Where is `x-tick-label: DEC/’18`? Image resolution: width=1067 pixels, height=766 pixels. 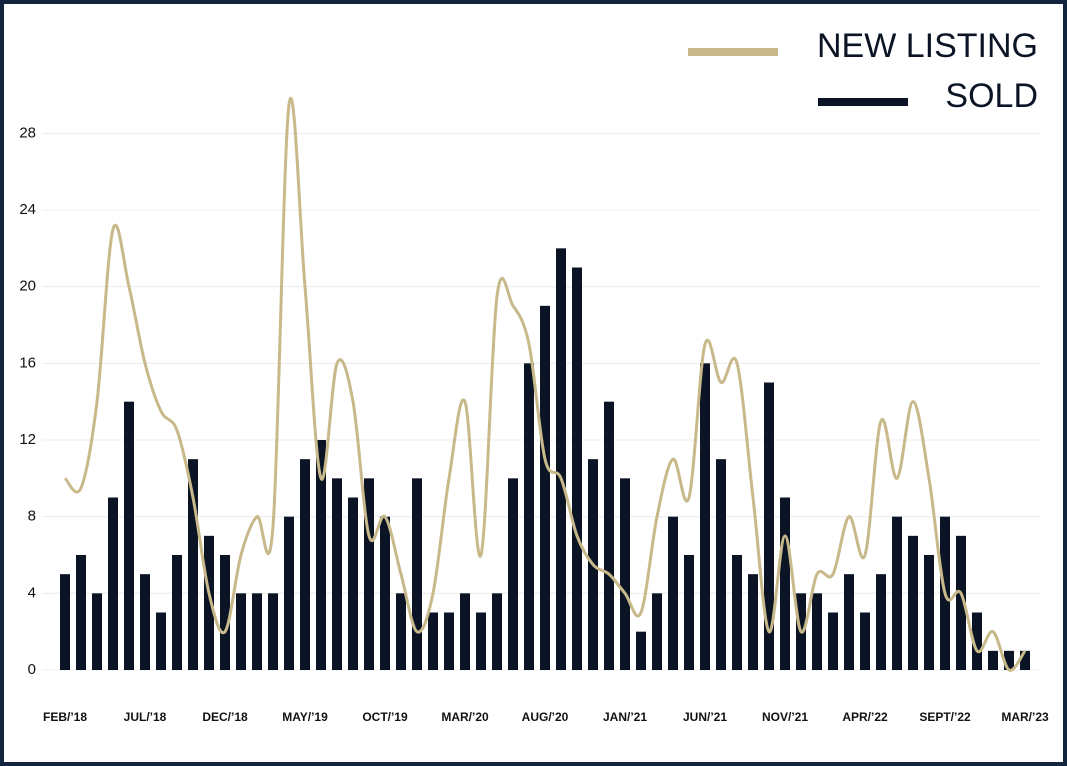
x-tick-label: DEC/’18 is located at coordinates (225, 717).